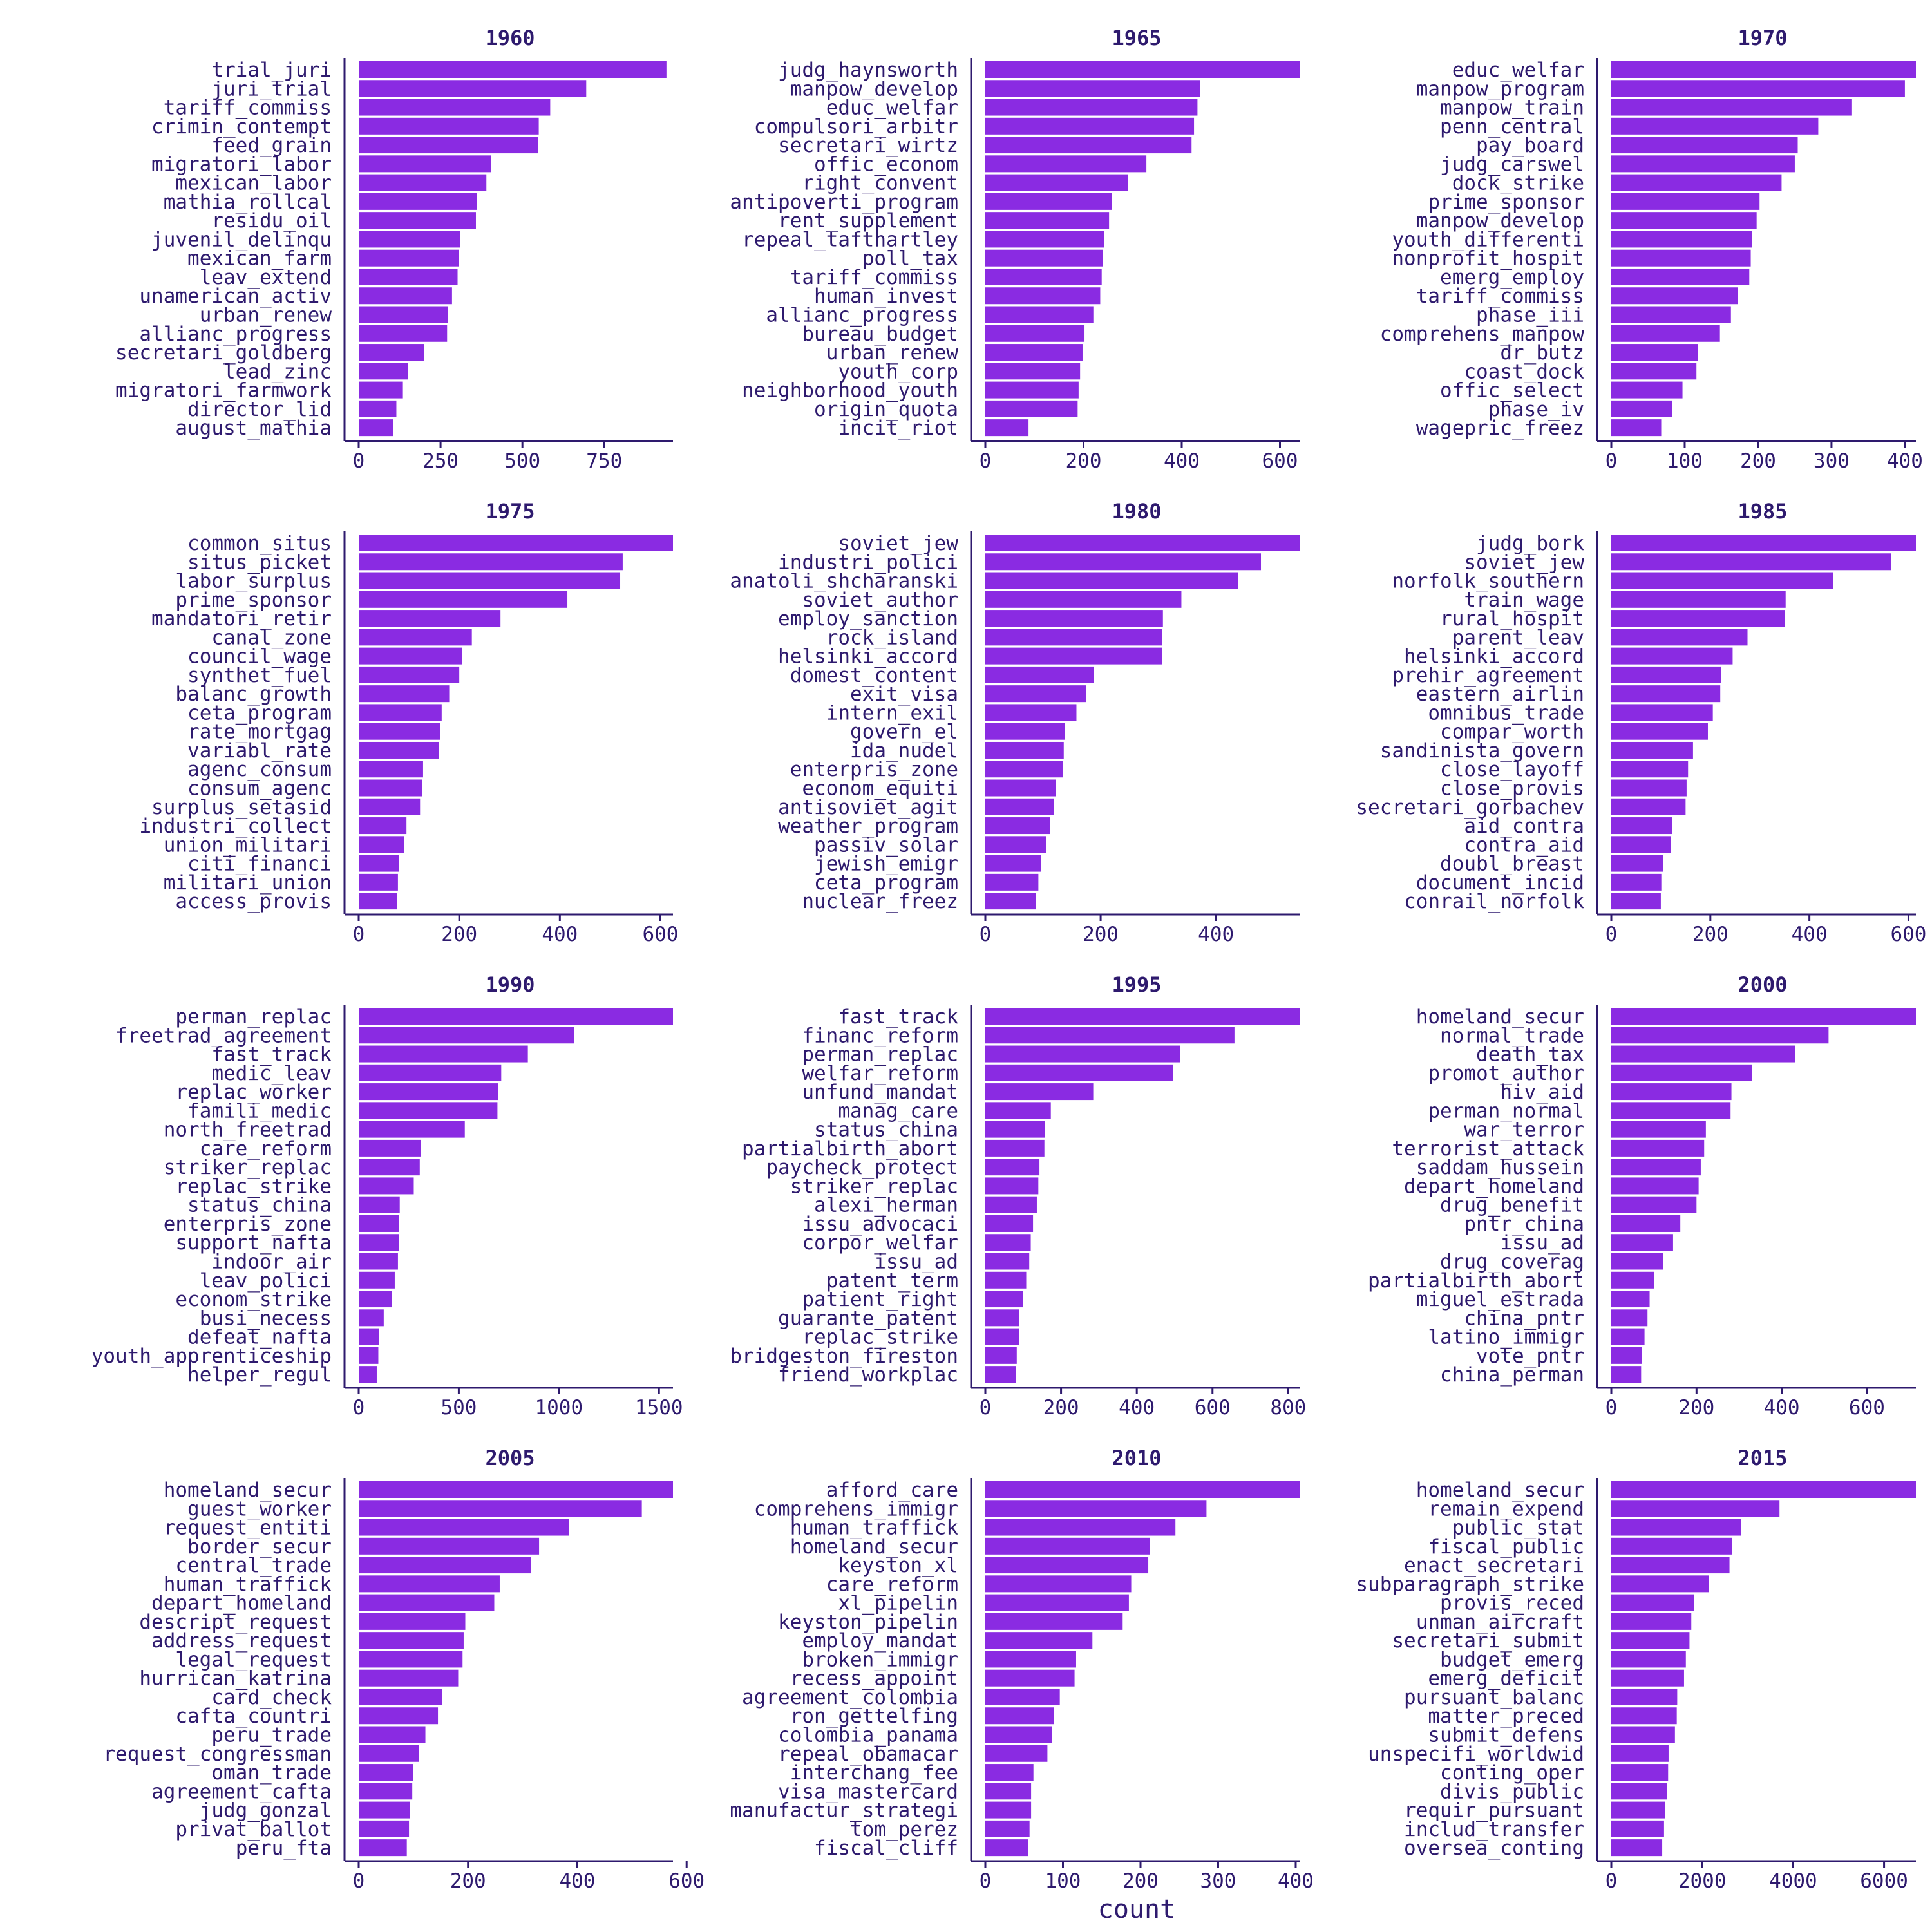 The height and width of the screenshot is (1932, 1932). I want to click on category-label: helper_regul, so click(259, 1375).